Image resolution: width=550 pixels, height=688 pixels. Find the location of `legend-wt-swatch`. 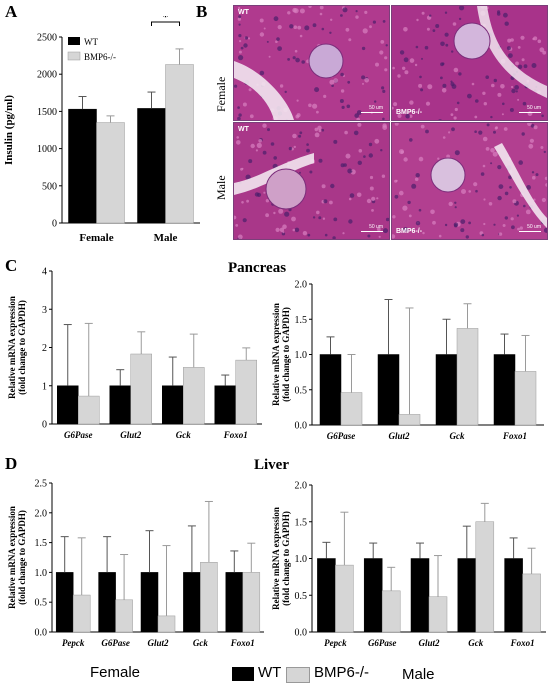

legend-wt-swatch is located at coordinates (243, 674).